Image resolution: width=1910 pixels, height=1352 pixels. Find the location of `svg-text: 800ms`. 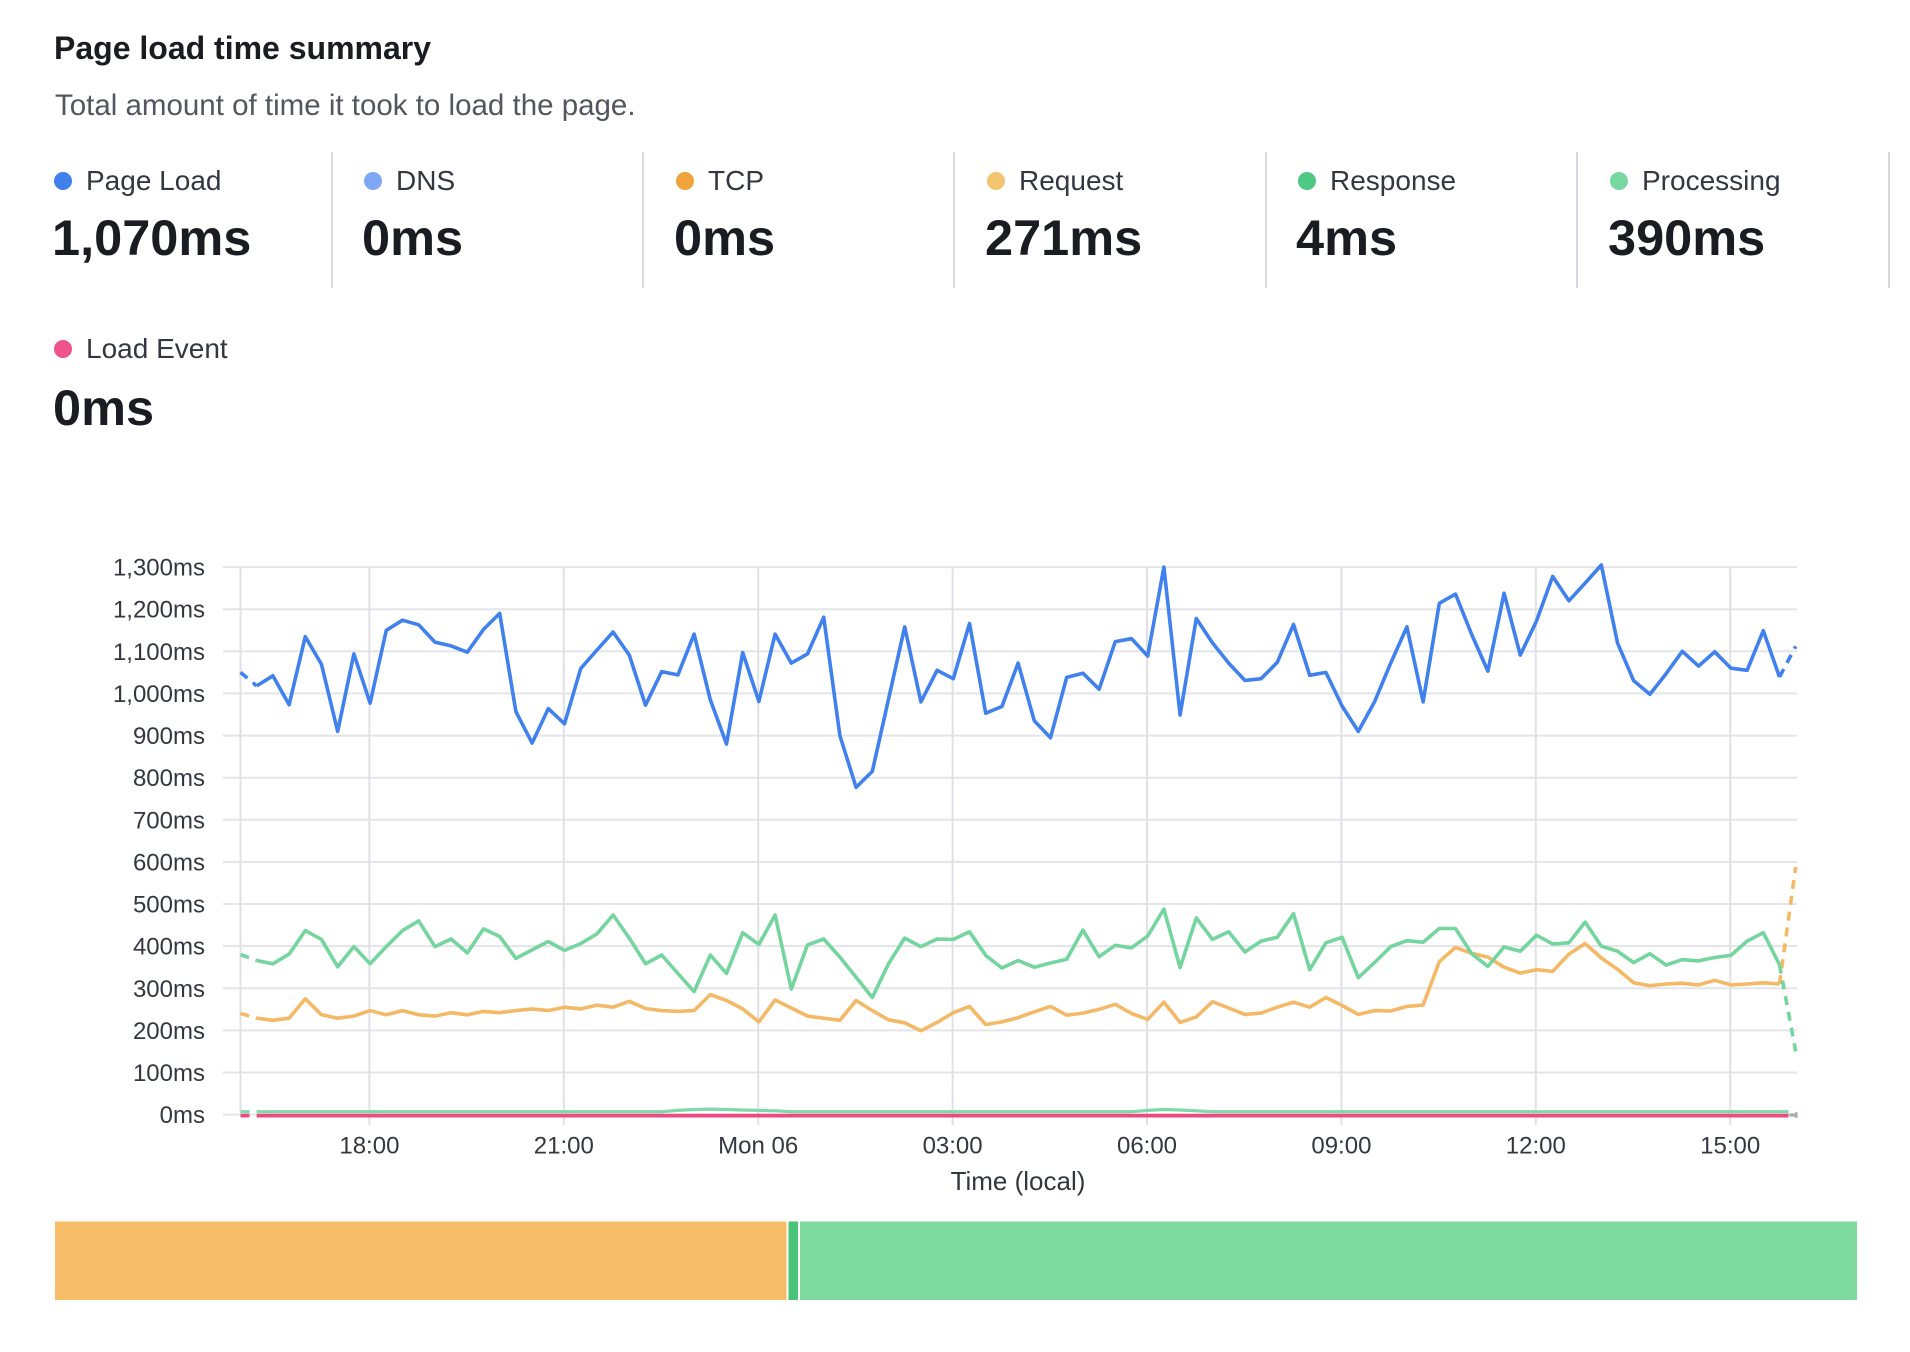

svg-text: 800ms is located at coordinates (169, 778).